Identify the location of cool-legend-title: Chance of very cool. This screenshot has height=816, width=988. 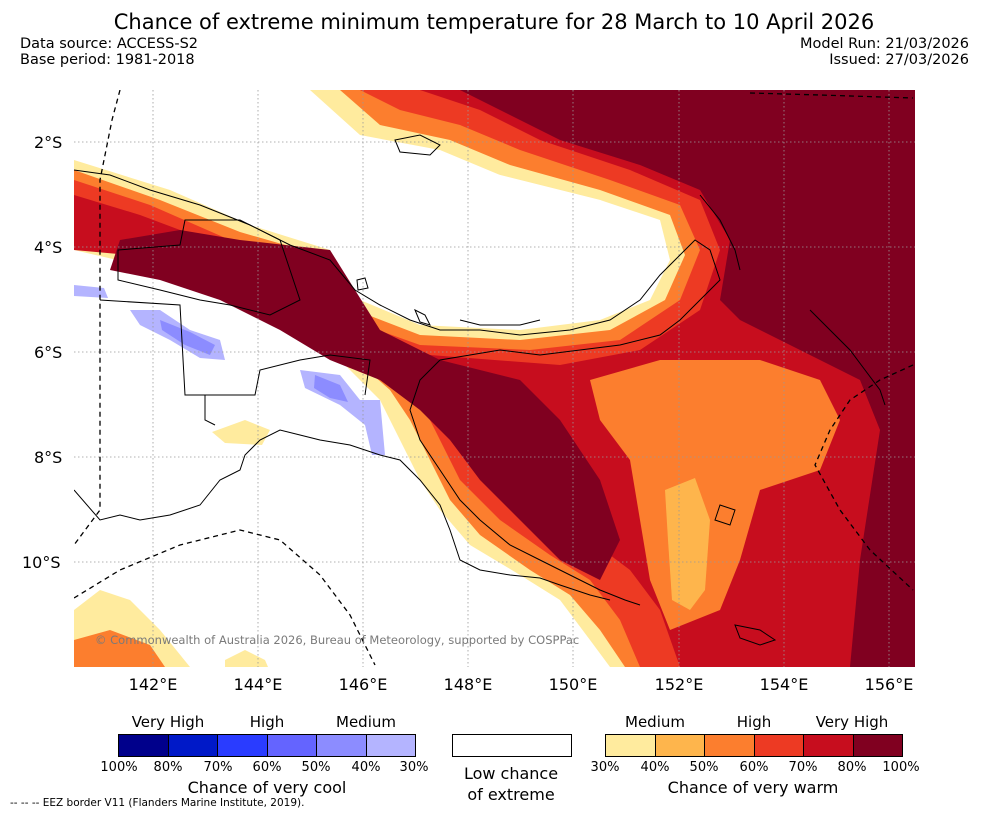
(267, 787).